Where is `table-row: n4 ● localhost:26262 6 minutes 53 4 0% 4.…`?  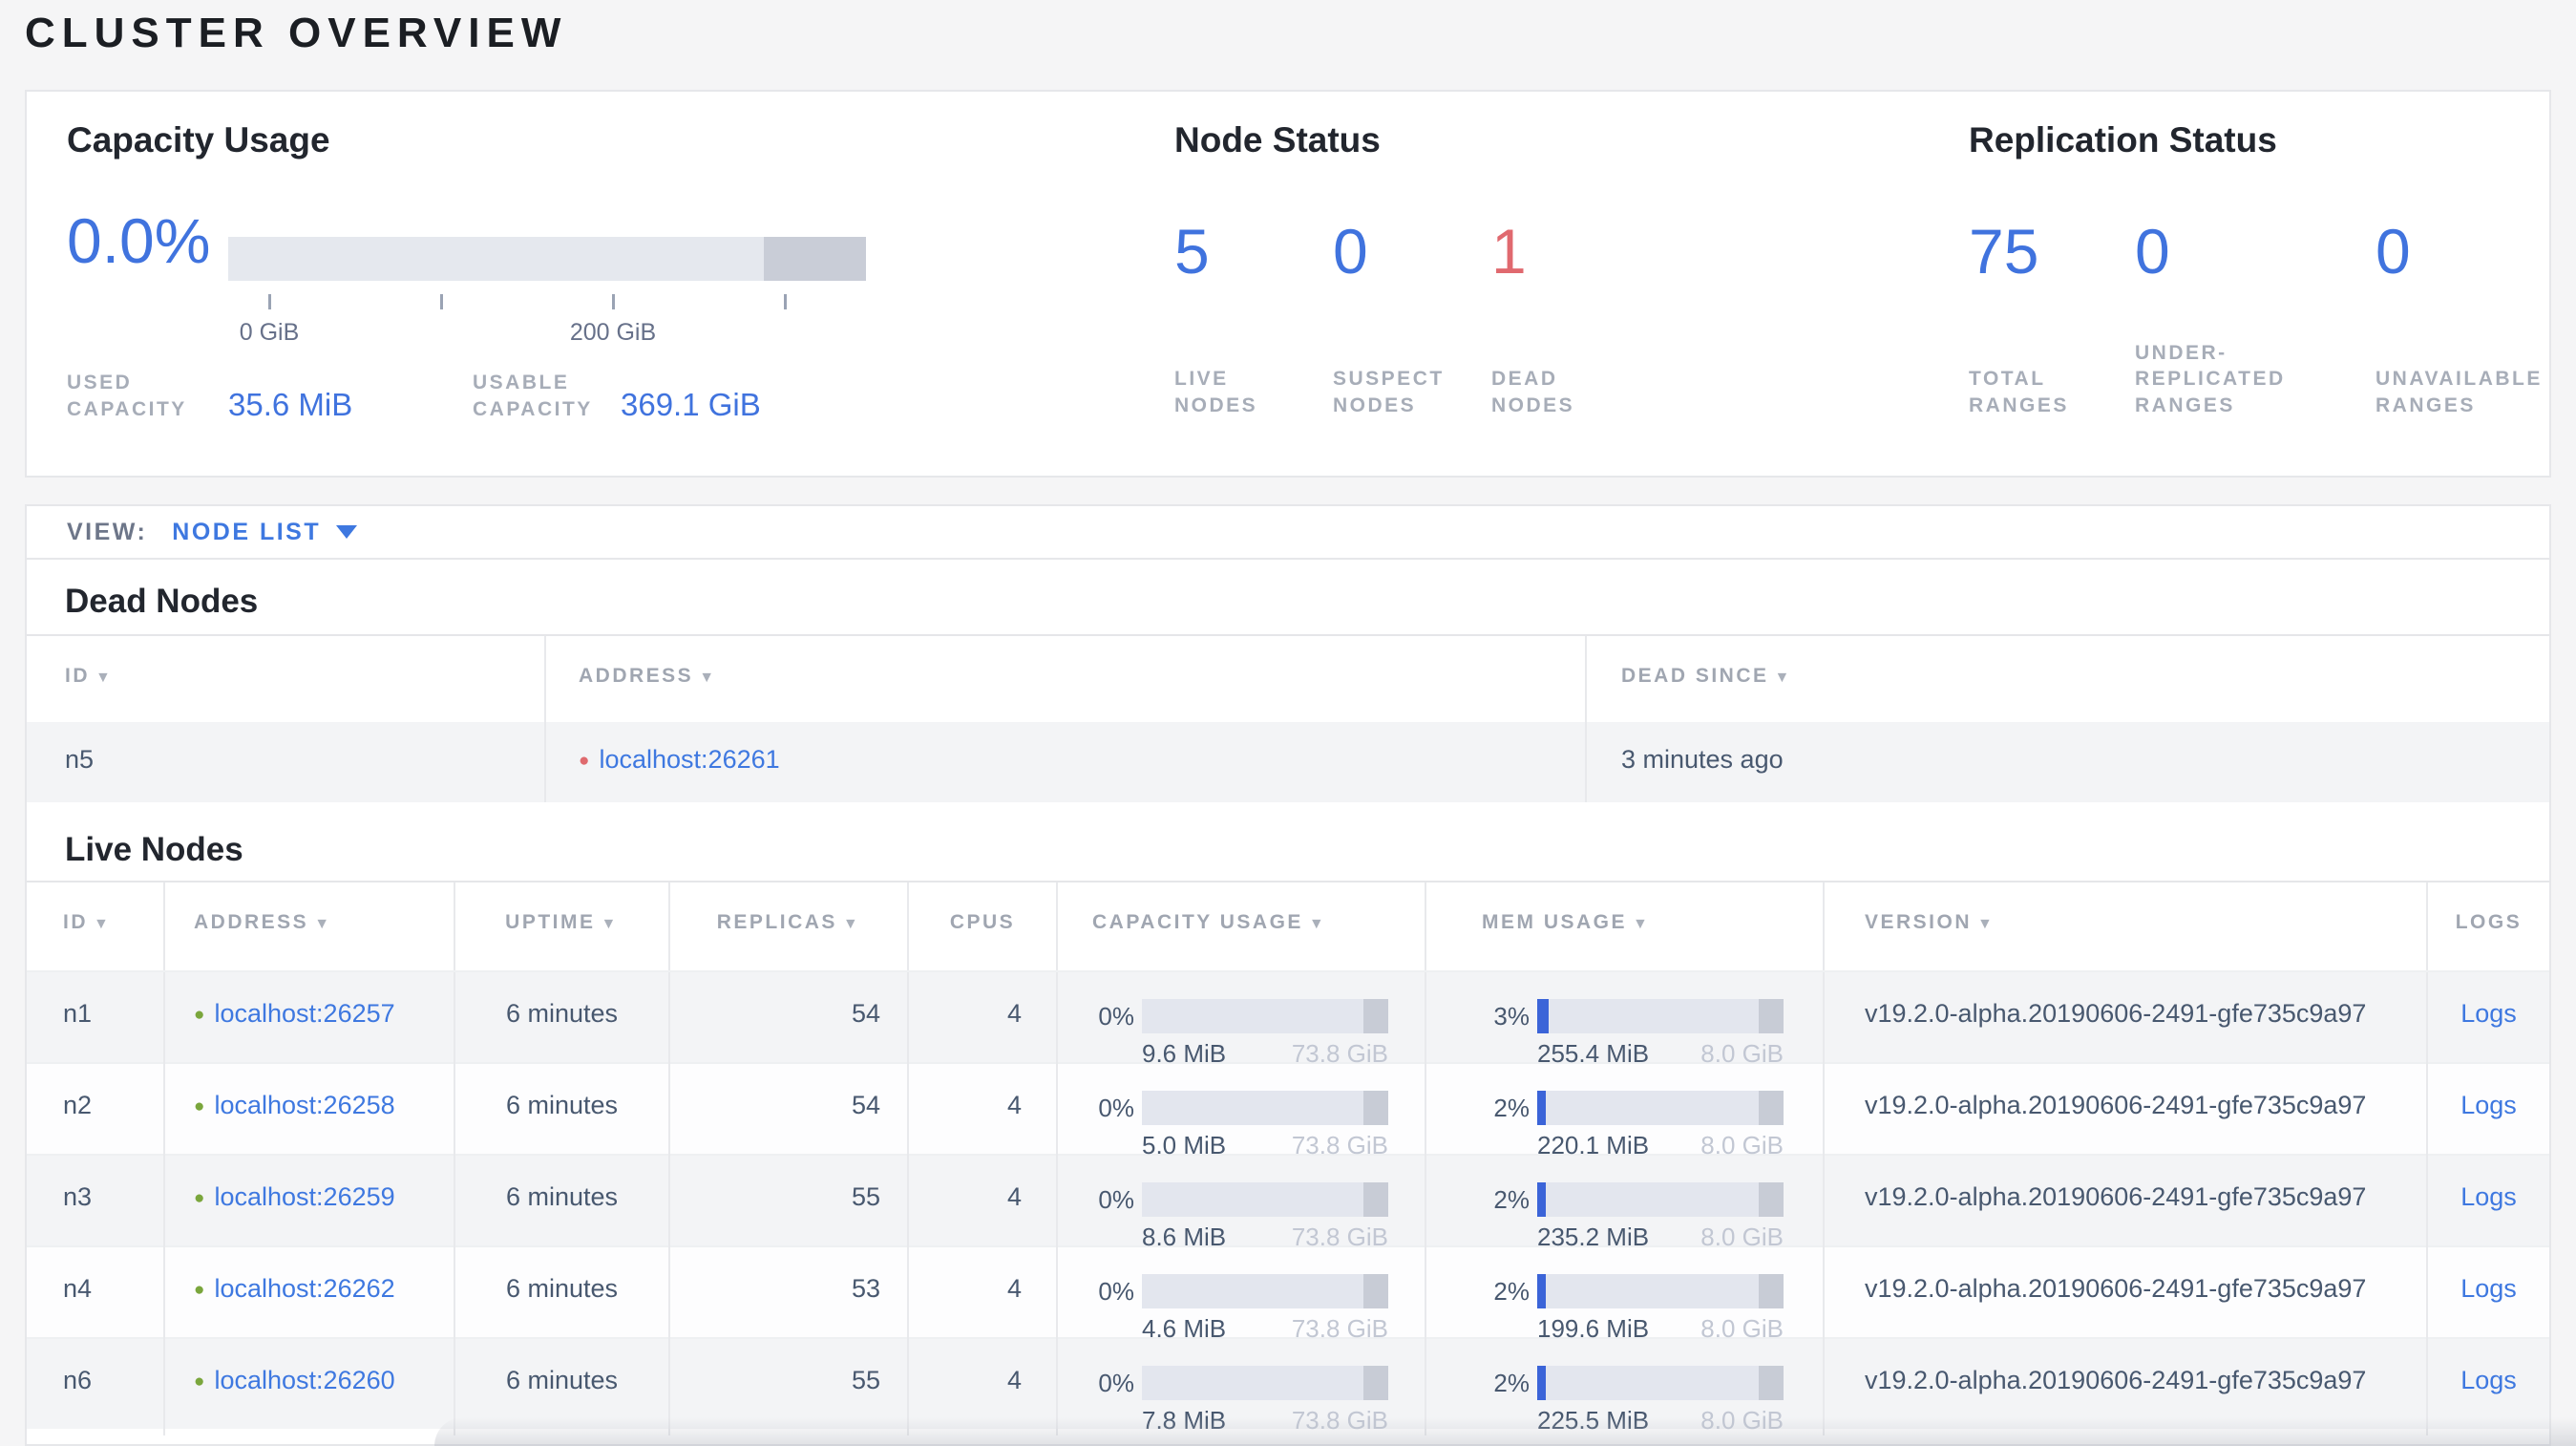
table-row: n4 ● localhost:26262 6 minutes 53 4 0% 4.… is located at coordinates (1288, 1294).